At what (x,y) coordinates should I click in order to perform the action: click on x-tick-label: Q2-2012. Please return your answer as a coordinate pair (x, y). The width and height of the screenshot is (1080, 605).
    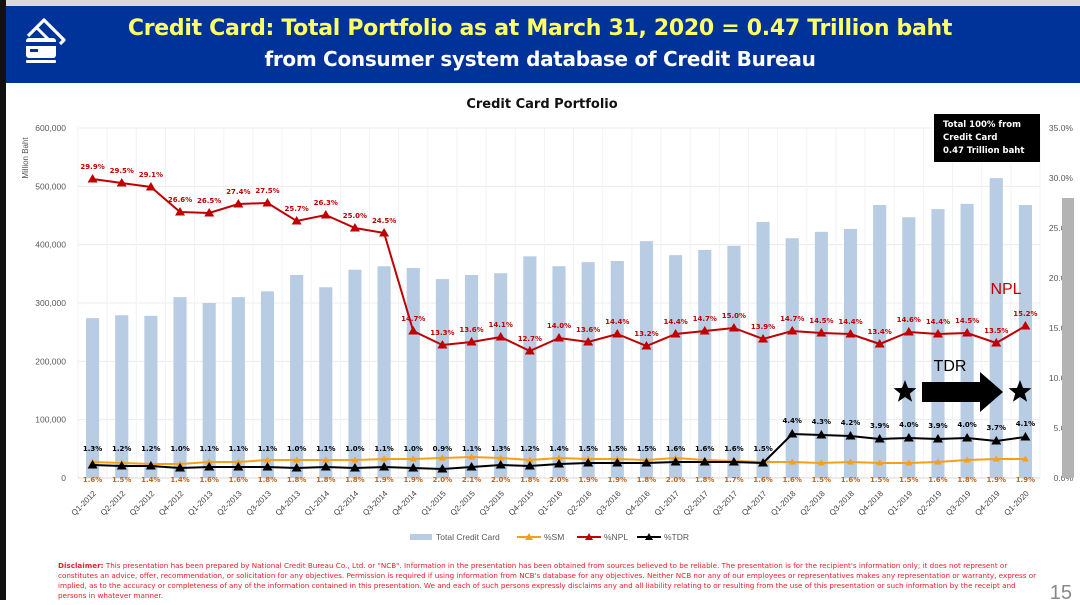
    Looking at the image, I should click on (113, 503).